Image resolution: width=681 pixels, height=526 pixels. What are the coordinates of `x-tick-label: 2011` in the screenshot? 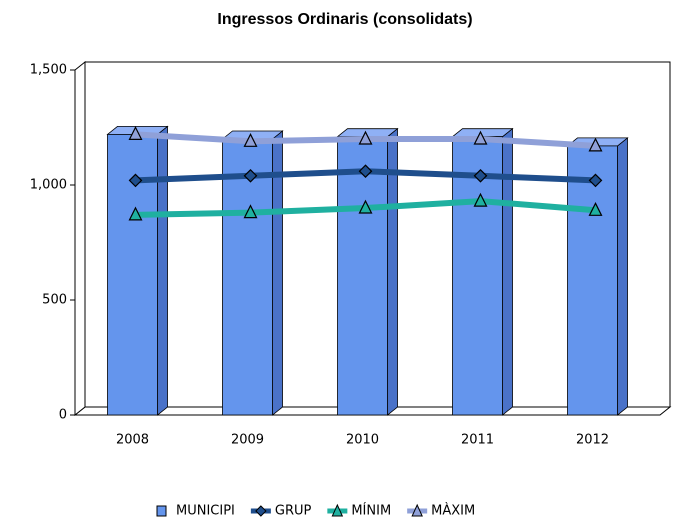 It's located at (477, 440).